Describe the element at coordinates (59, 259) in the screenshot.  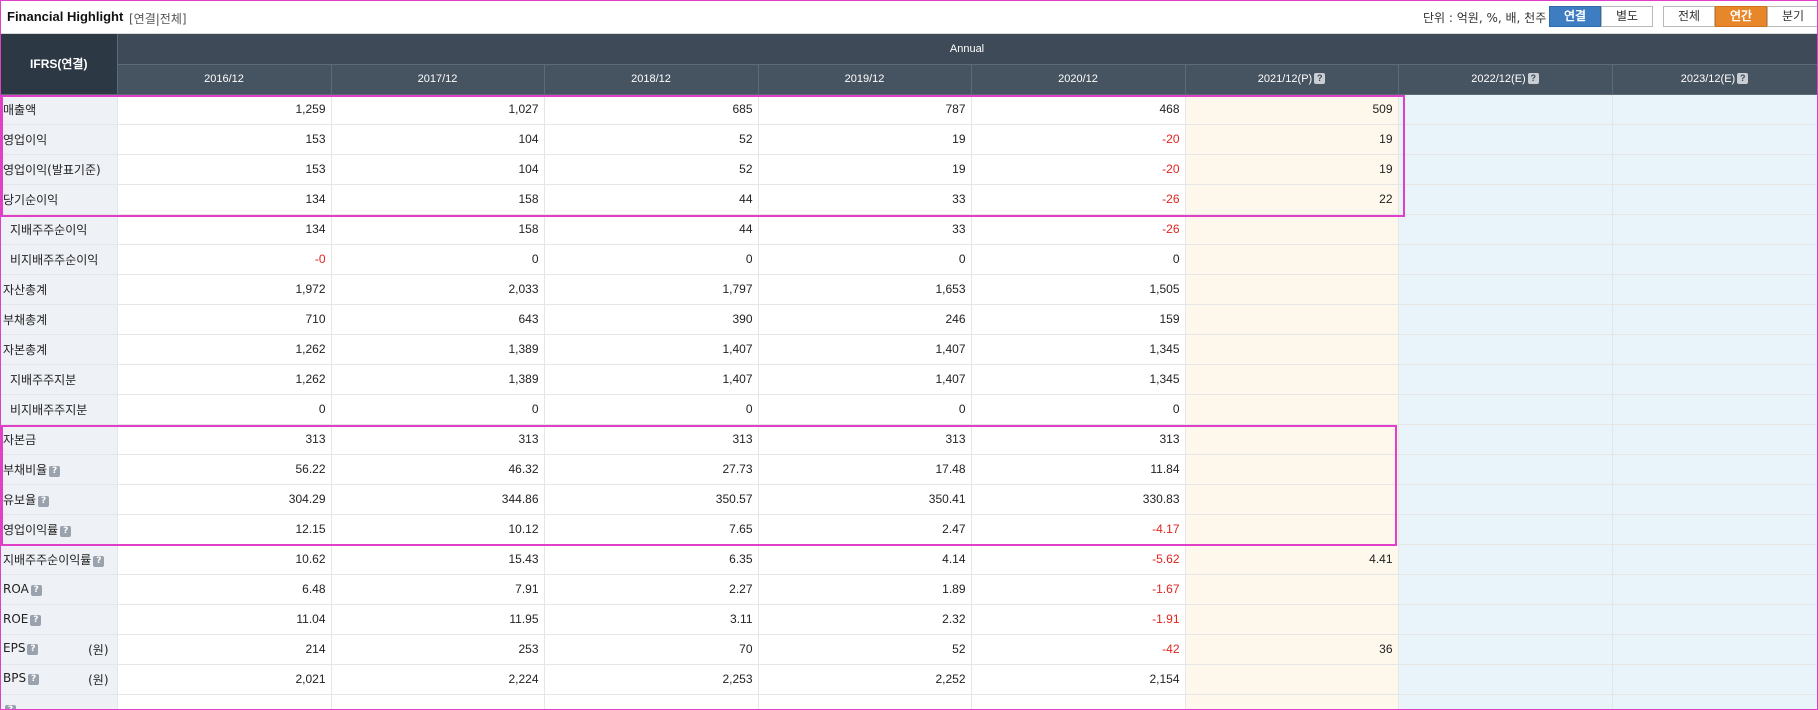
I see `row-label: 비지배주주순이익` at that location.